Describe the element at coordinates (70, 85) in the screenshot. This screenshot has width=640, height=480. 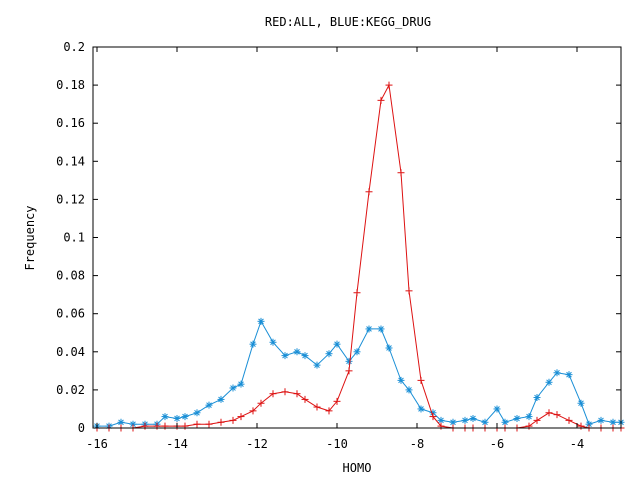
I see `y-tick-label: 0.18` at that location.